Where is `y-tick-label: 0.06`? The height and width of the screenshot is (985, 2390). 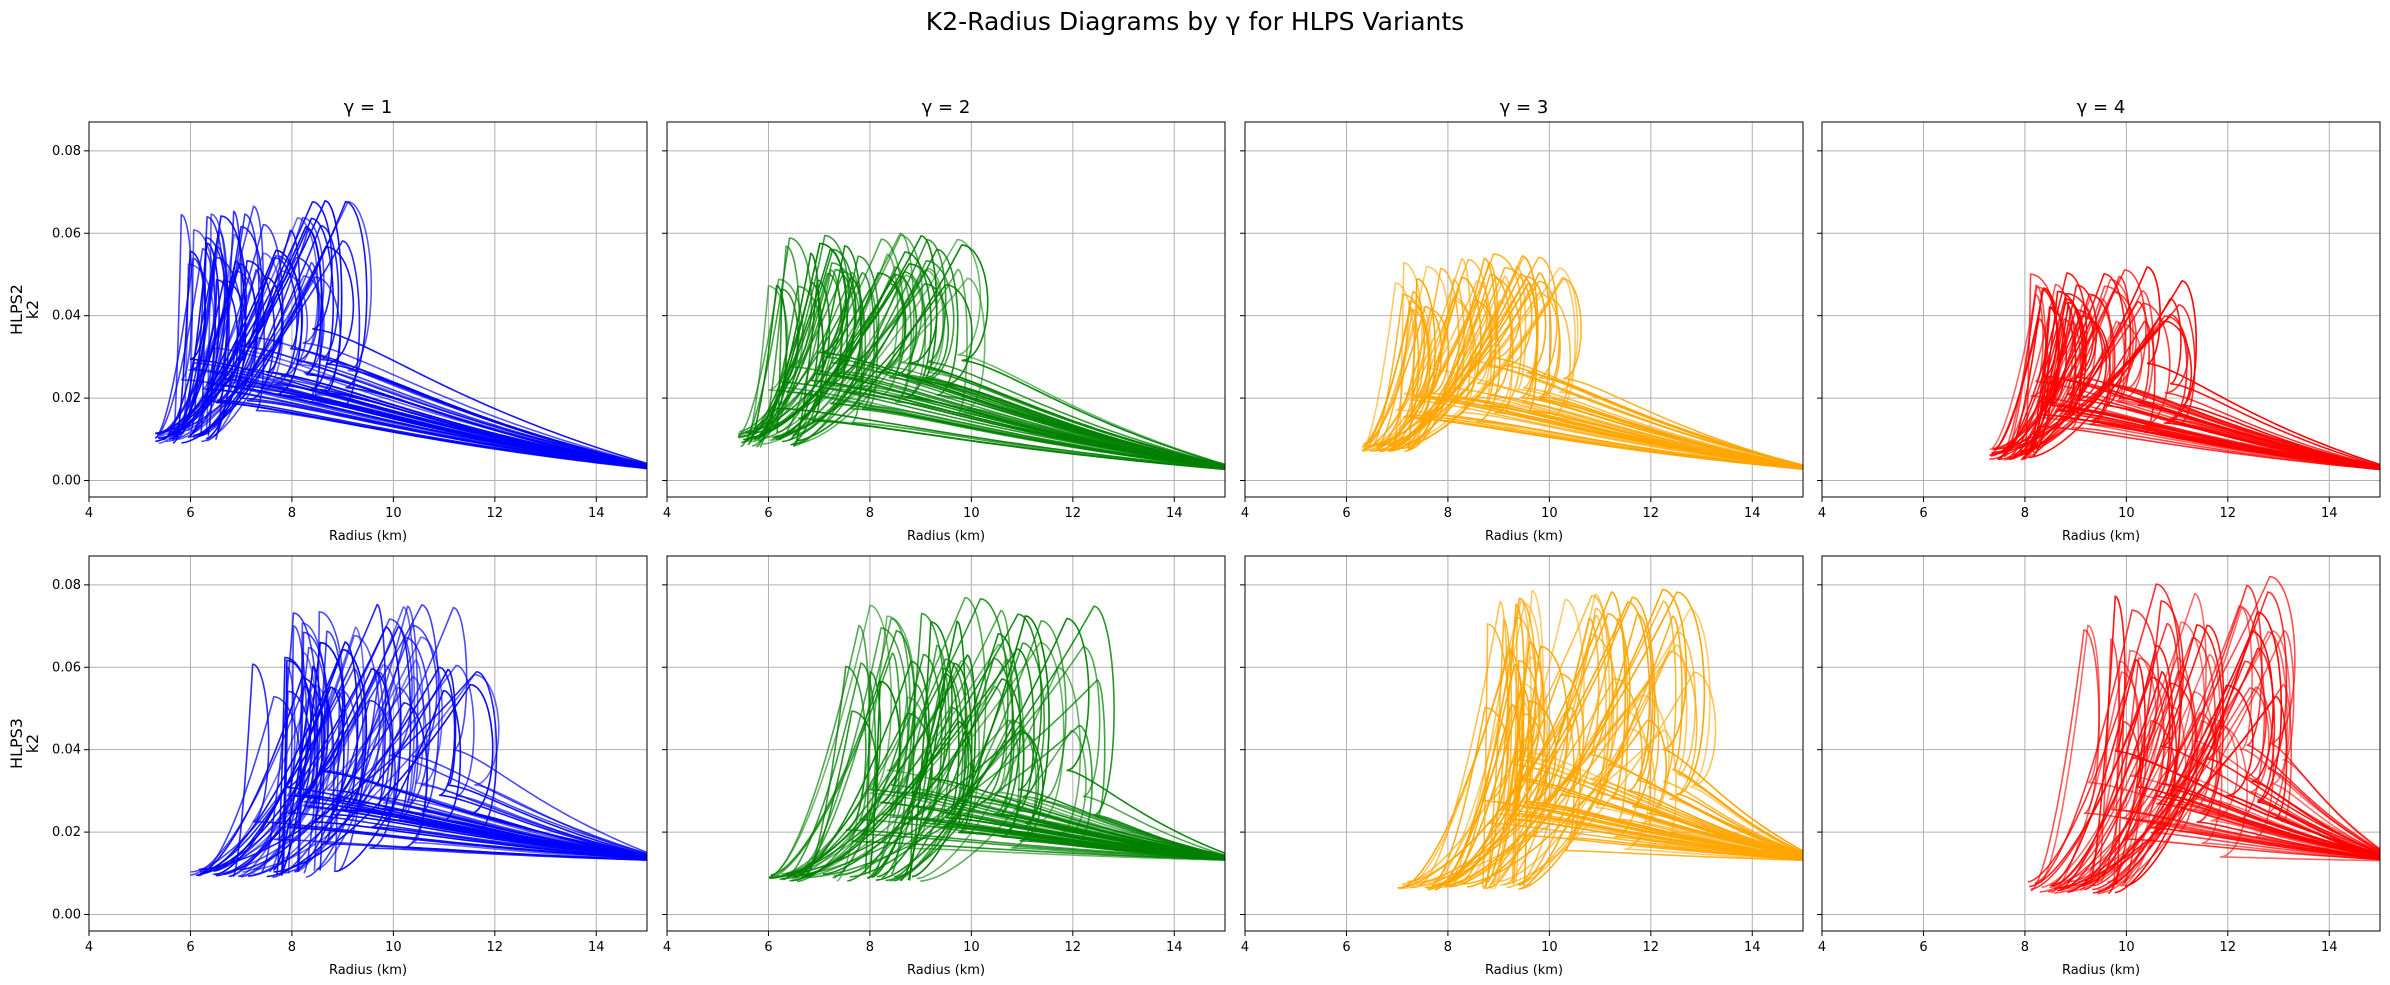
y-tick-label: 0.06 is located at coordinates (66, 667).